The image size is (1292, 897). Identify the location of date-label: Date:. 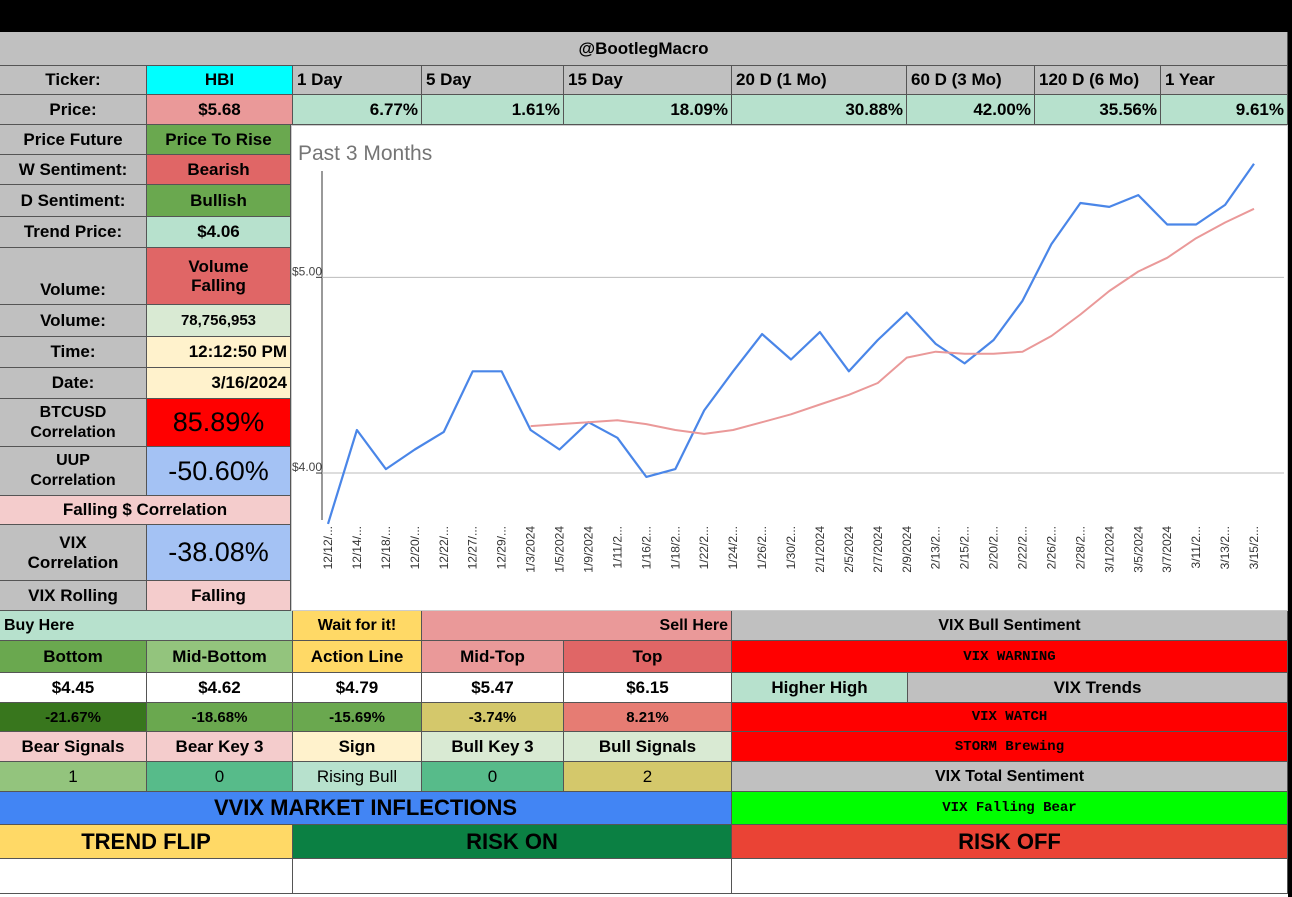
(73, 383).